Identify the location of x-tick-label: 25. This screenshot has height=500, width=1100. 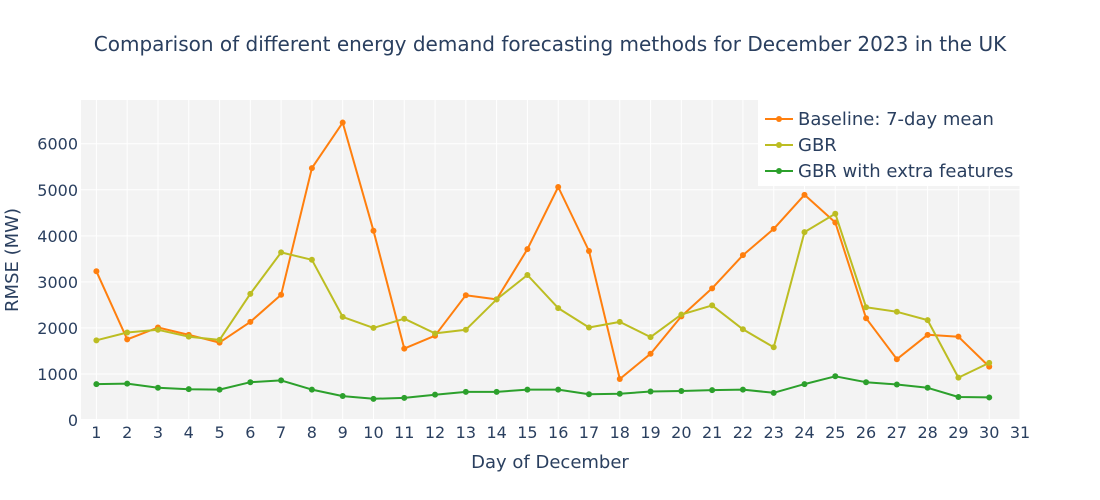
(835, 432).